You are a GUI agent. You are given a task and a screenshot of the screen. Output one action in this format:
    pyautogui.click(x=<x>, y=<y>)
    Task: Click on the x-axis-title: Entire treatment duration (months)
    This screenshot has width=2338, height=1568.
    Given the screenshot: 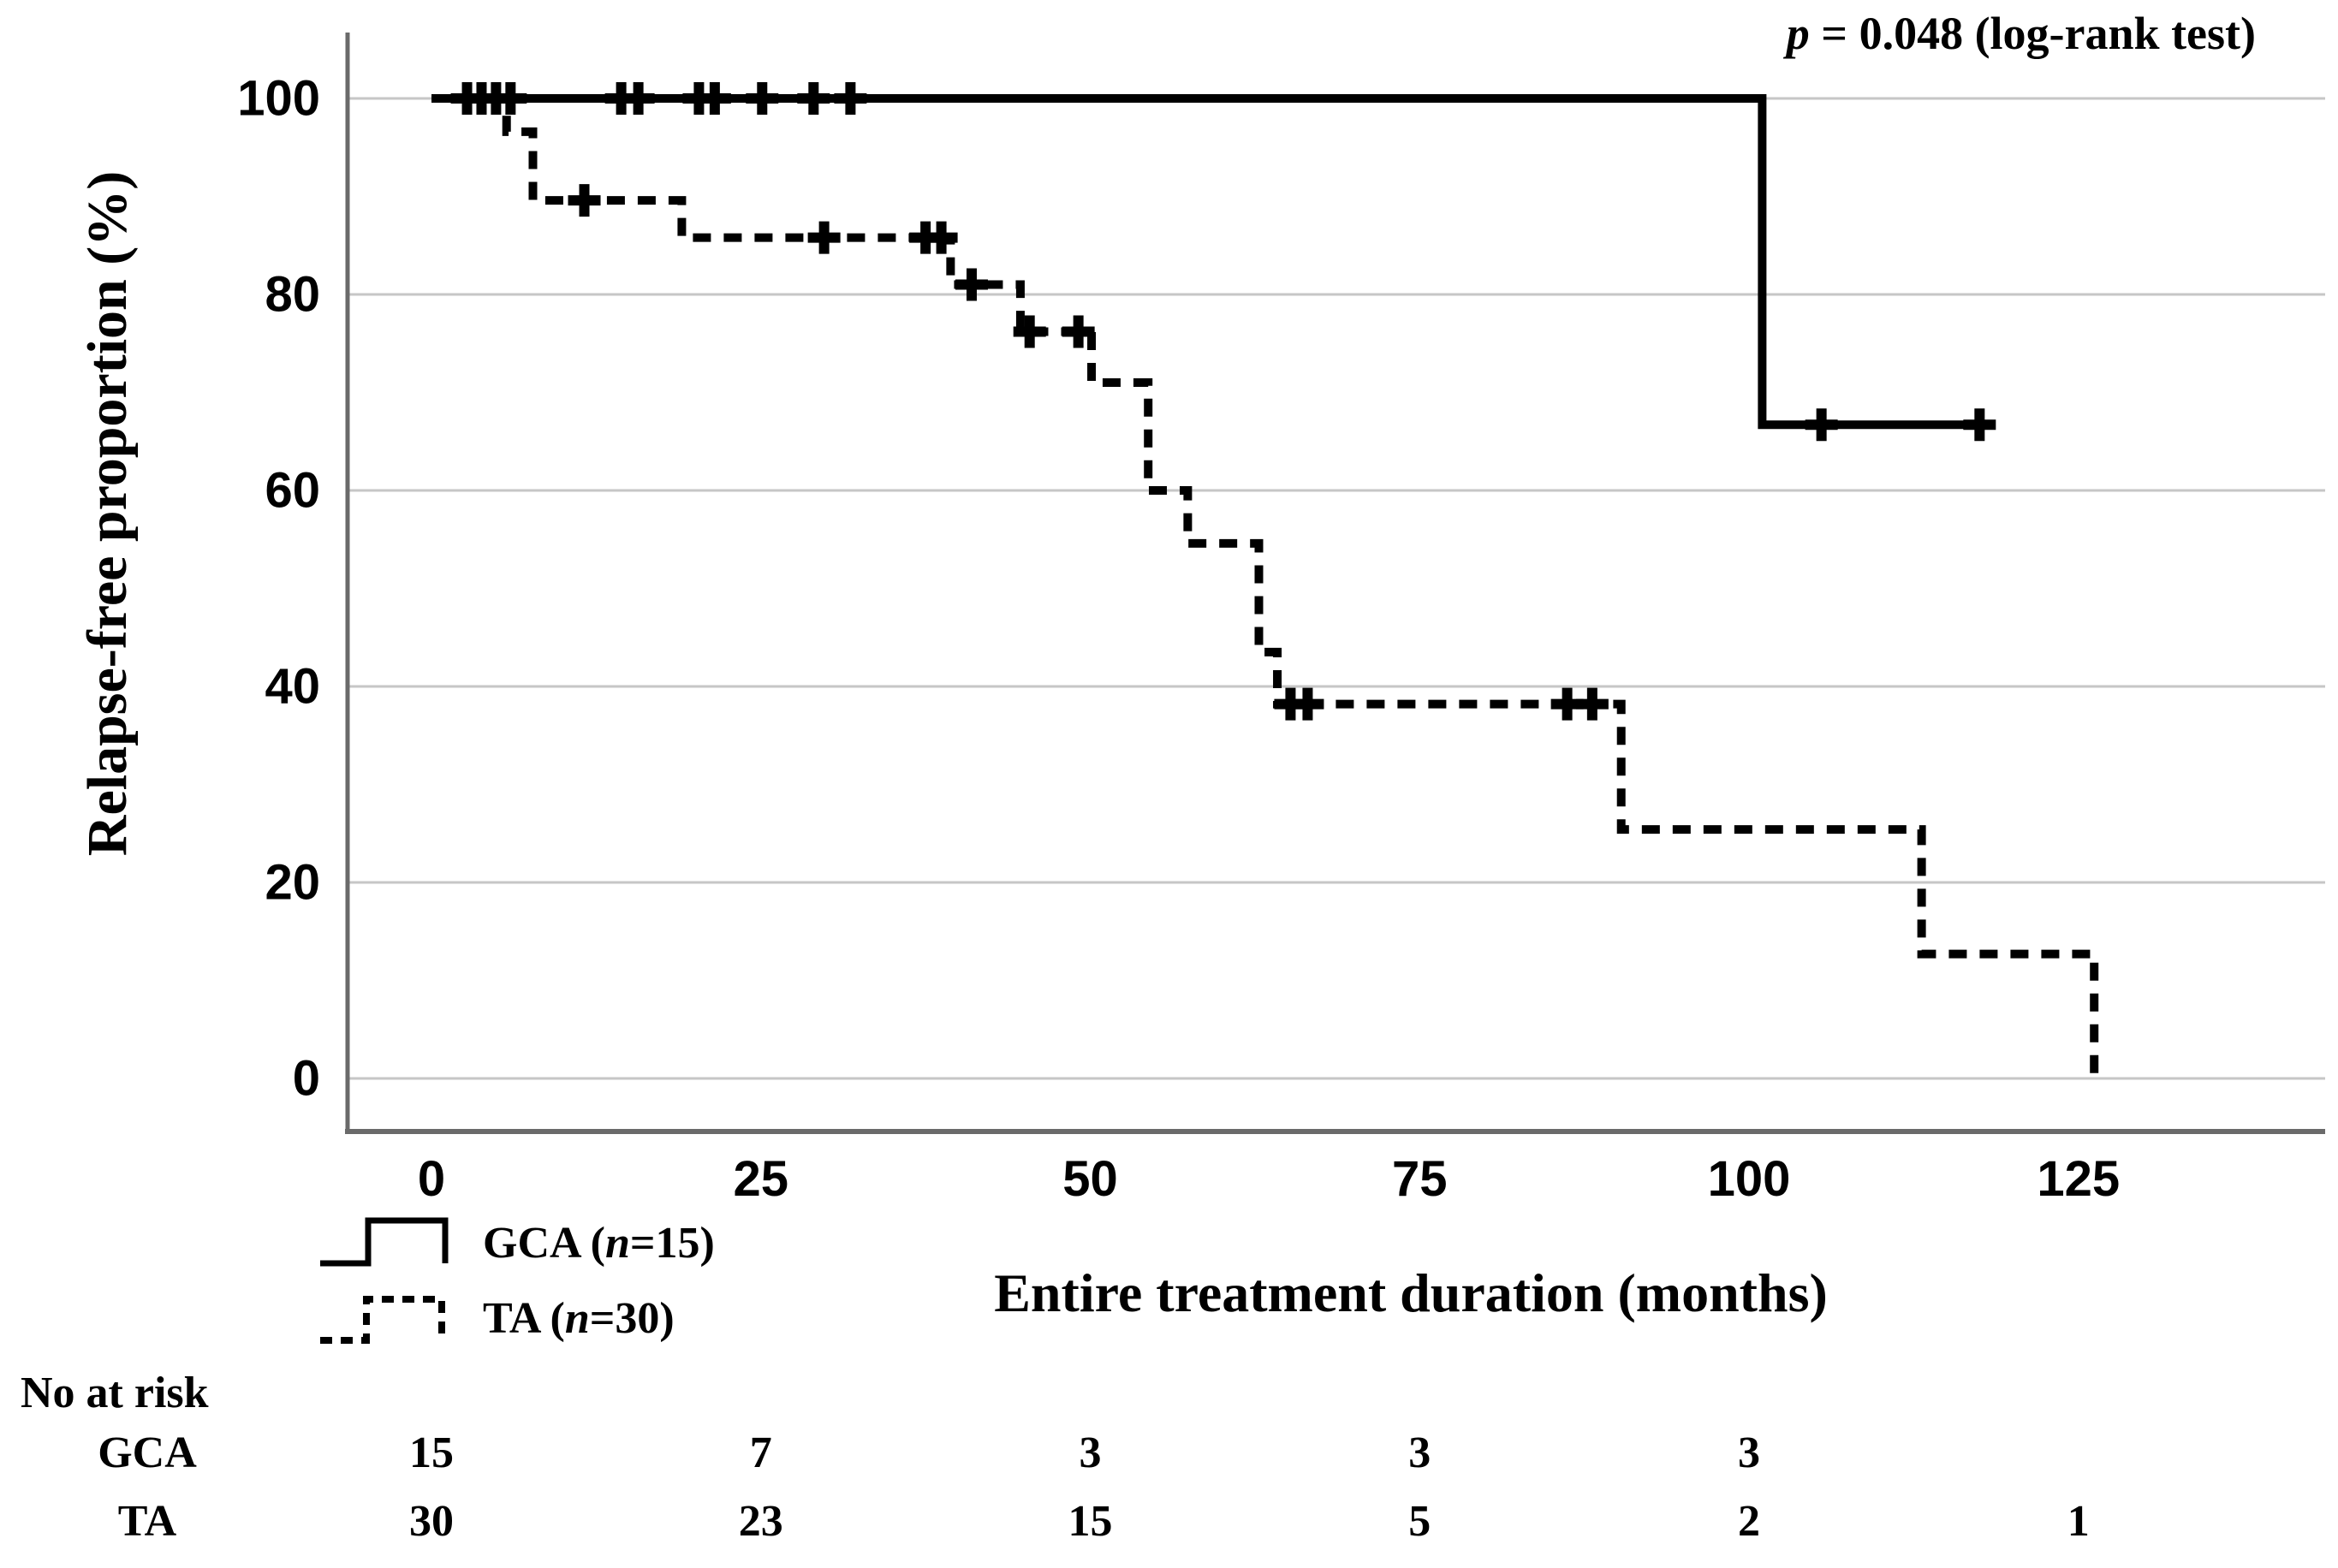 What is the action you would take?
    pyautogui.click(x=1411, y=1292)
    